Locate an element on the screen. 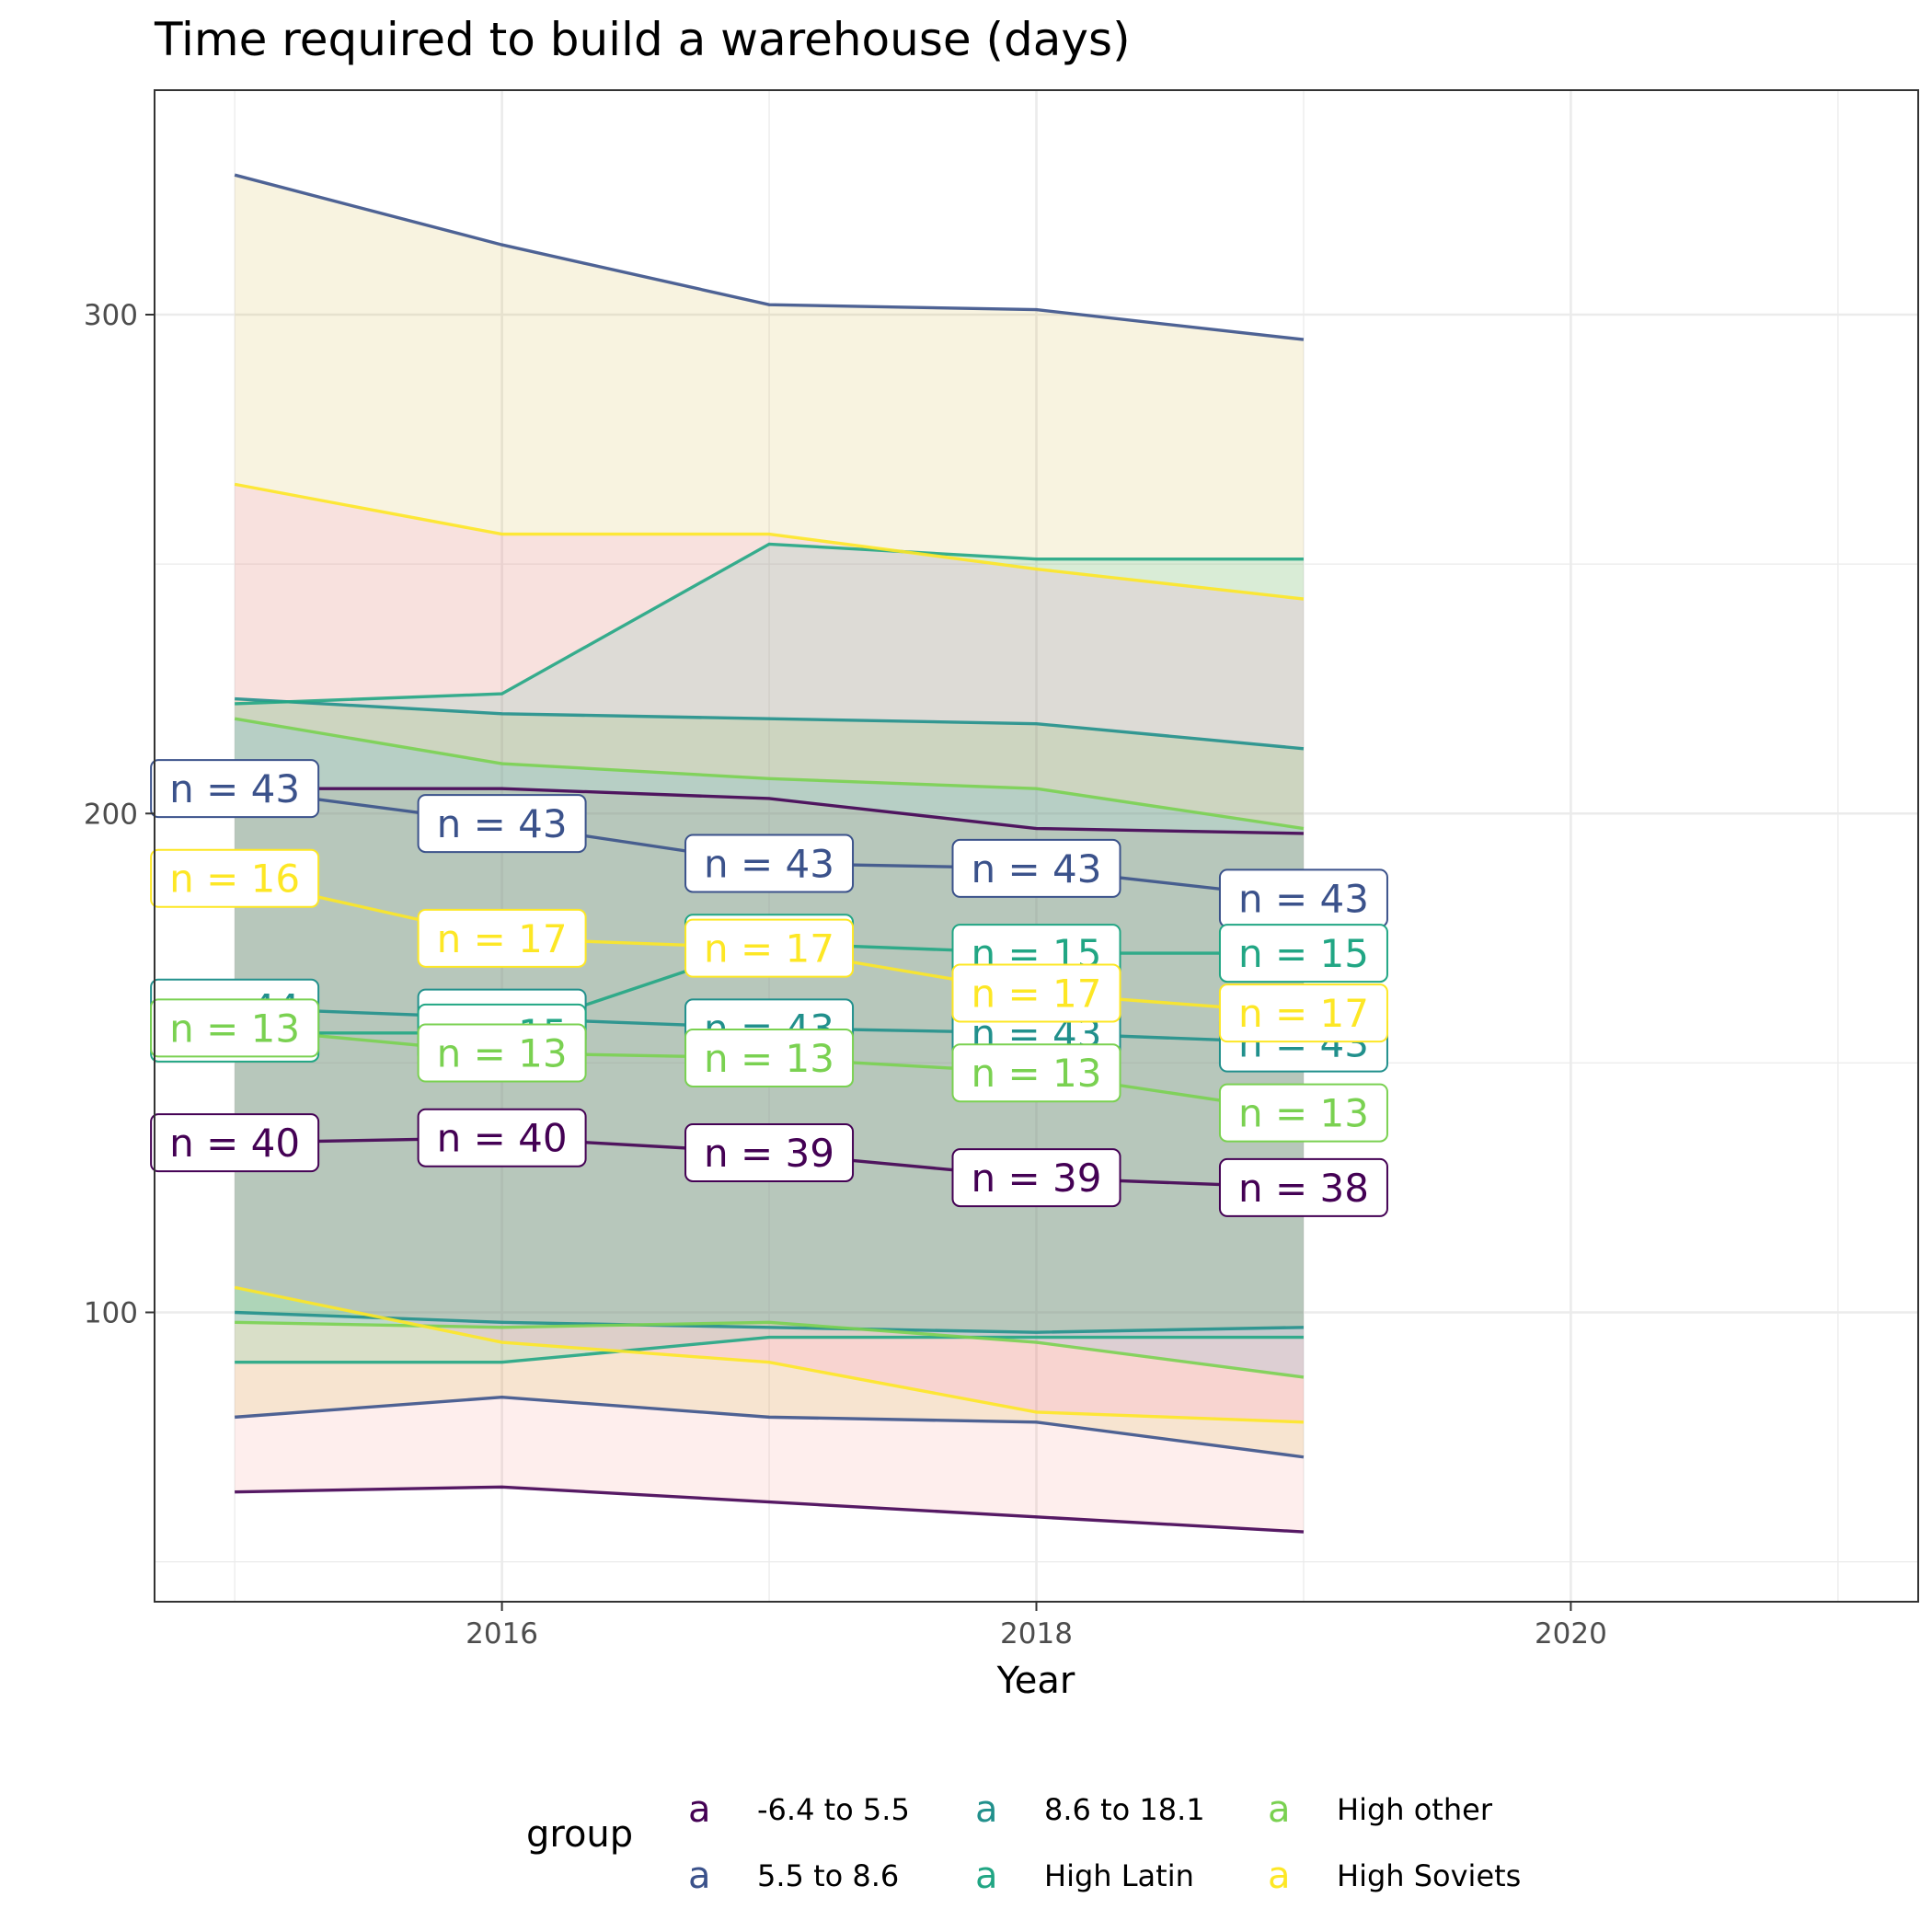 The height and width of the screenshot is (1932, 1932). n-label: n = 15 is located at coordinates (1303, 953).